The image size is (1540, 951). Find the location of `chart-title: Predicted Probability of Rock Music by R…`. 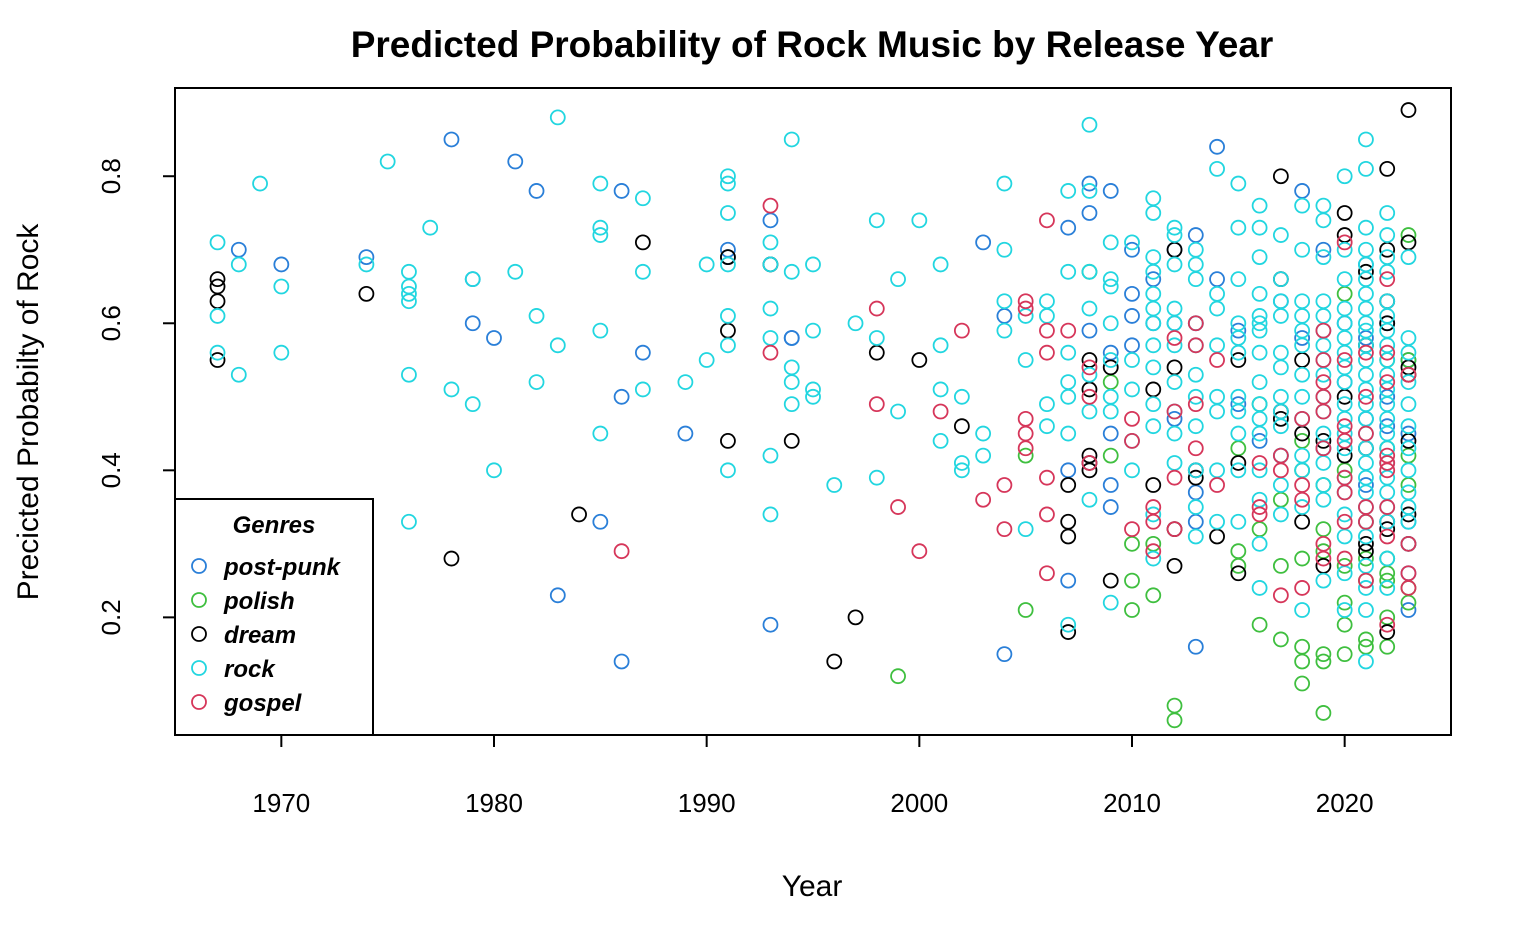

chart-title: Predicted Probability of Rock Music by R… is located at coordinates (812, 44).